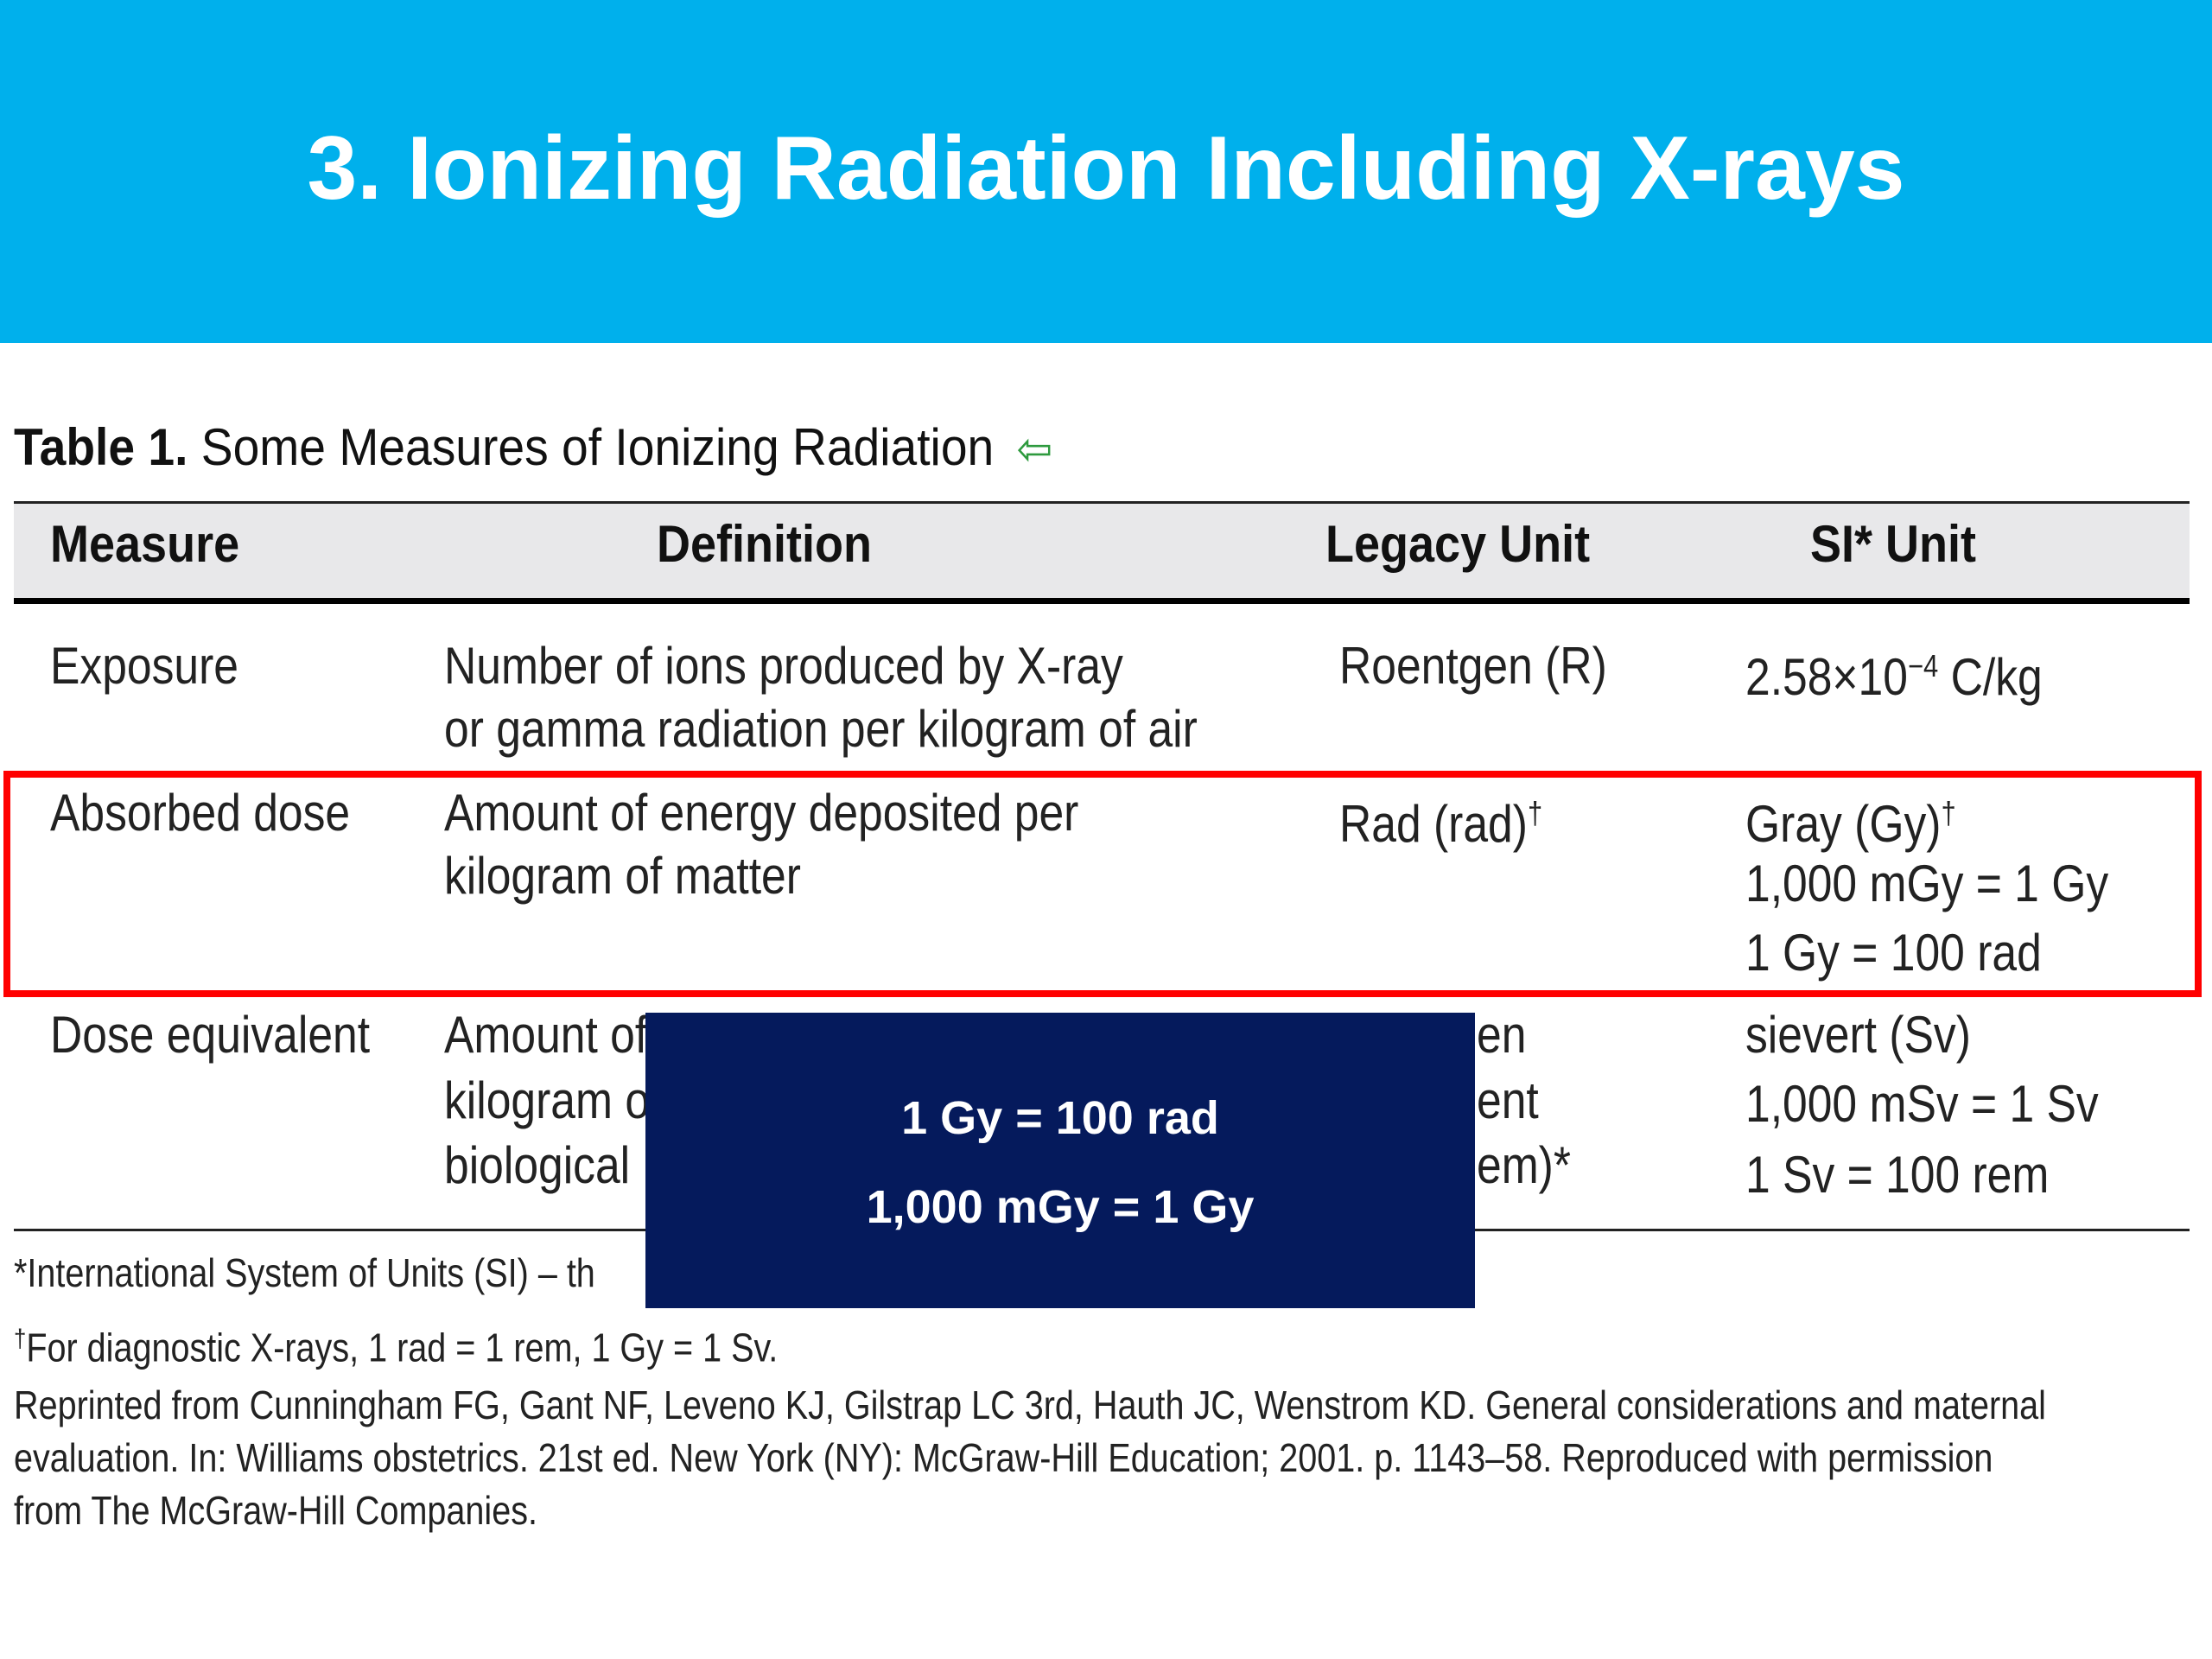 This screenshot has height=1659, width=2212. Describe the element at coordinates (1458, 544) in the screenshot. I see `column-header-legacy-unit: Legacy Unit` at that location.